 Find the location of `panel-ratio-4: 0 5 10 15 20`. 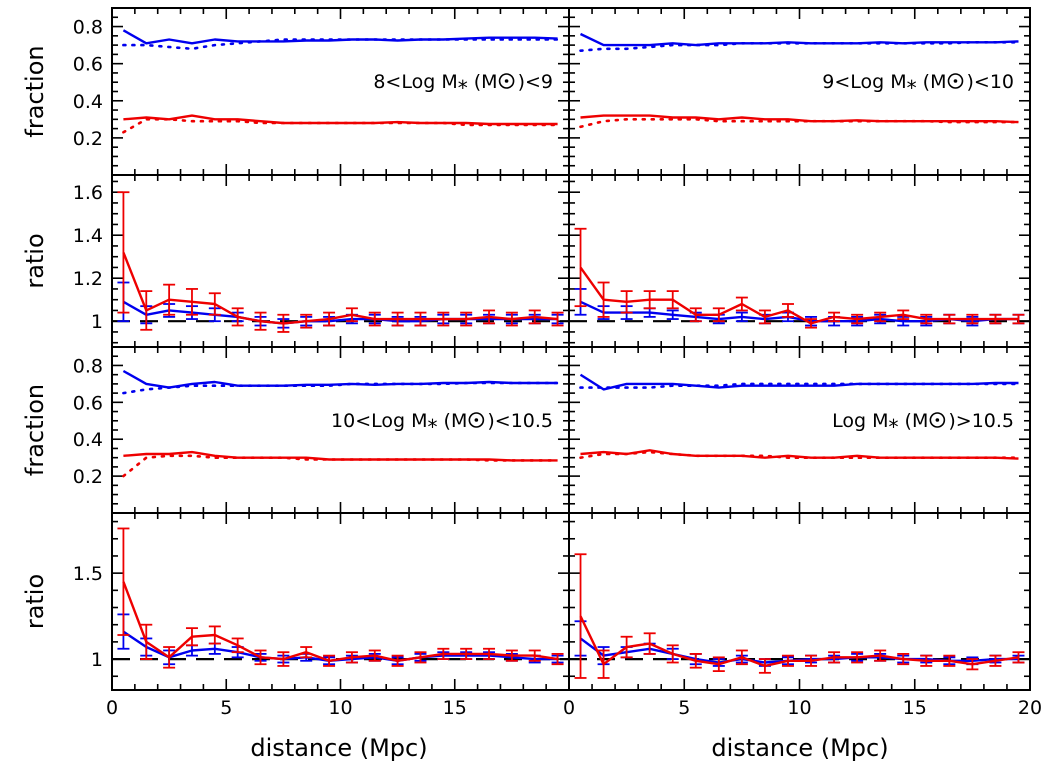

panel-ratio-4: 0 5 10 15 20 is located at coordinates (802, 615).